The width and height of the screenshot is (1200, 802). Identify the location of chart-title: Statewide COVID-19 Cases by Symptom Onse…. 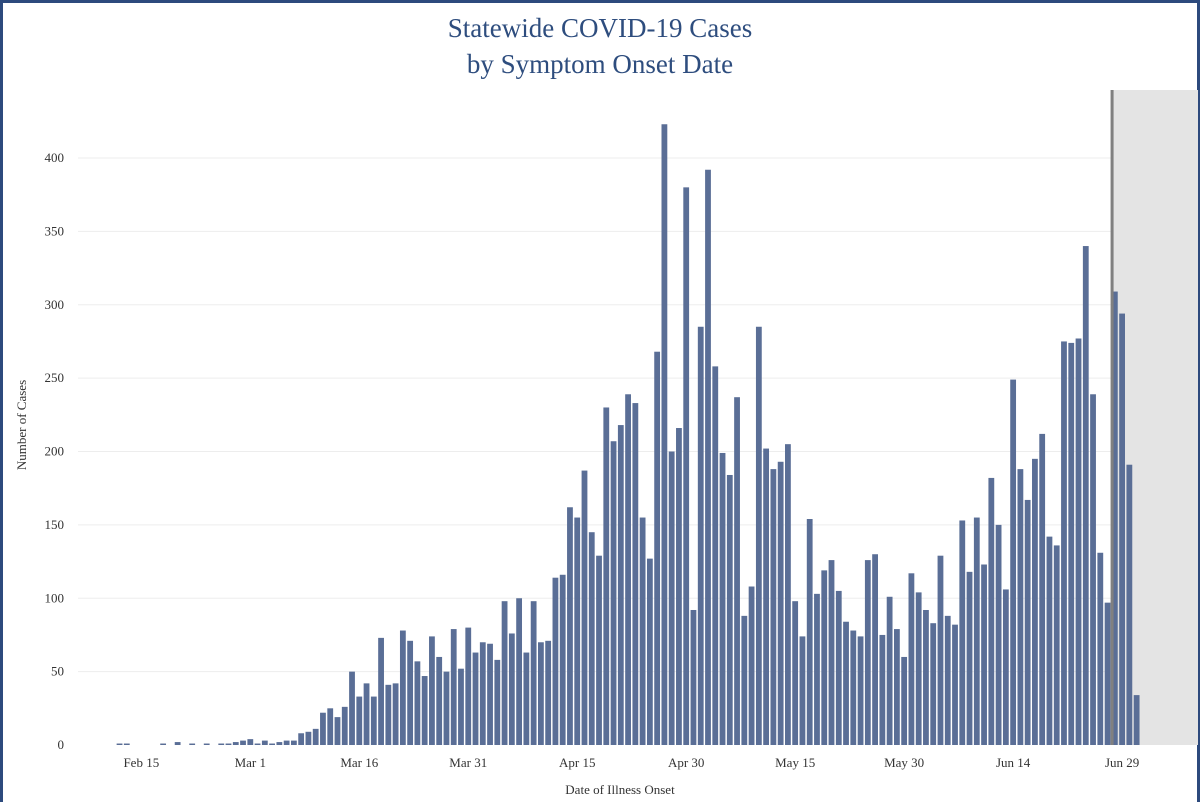
(600, 46).